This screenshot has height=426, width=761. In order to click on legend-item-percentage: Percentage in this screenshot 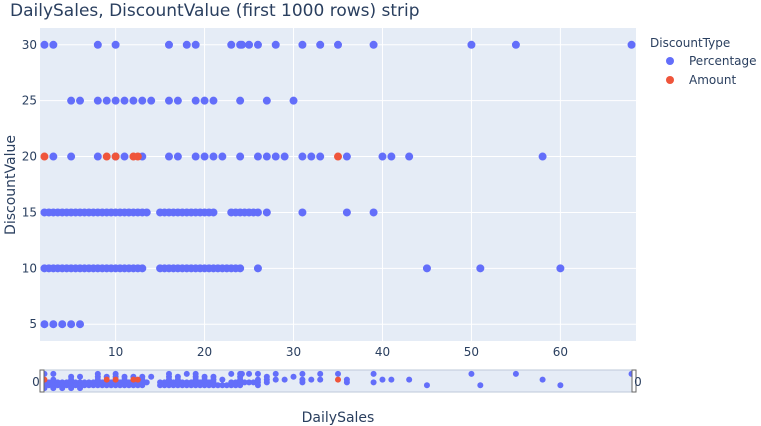, I will do `click(711, 61)`.